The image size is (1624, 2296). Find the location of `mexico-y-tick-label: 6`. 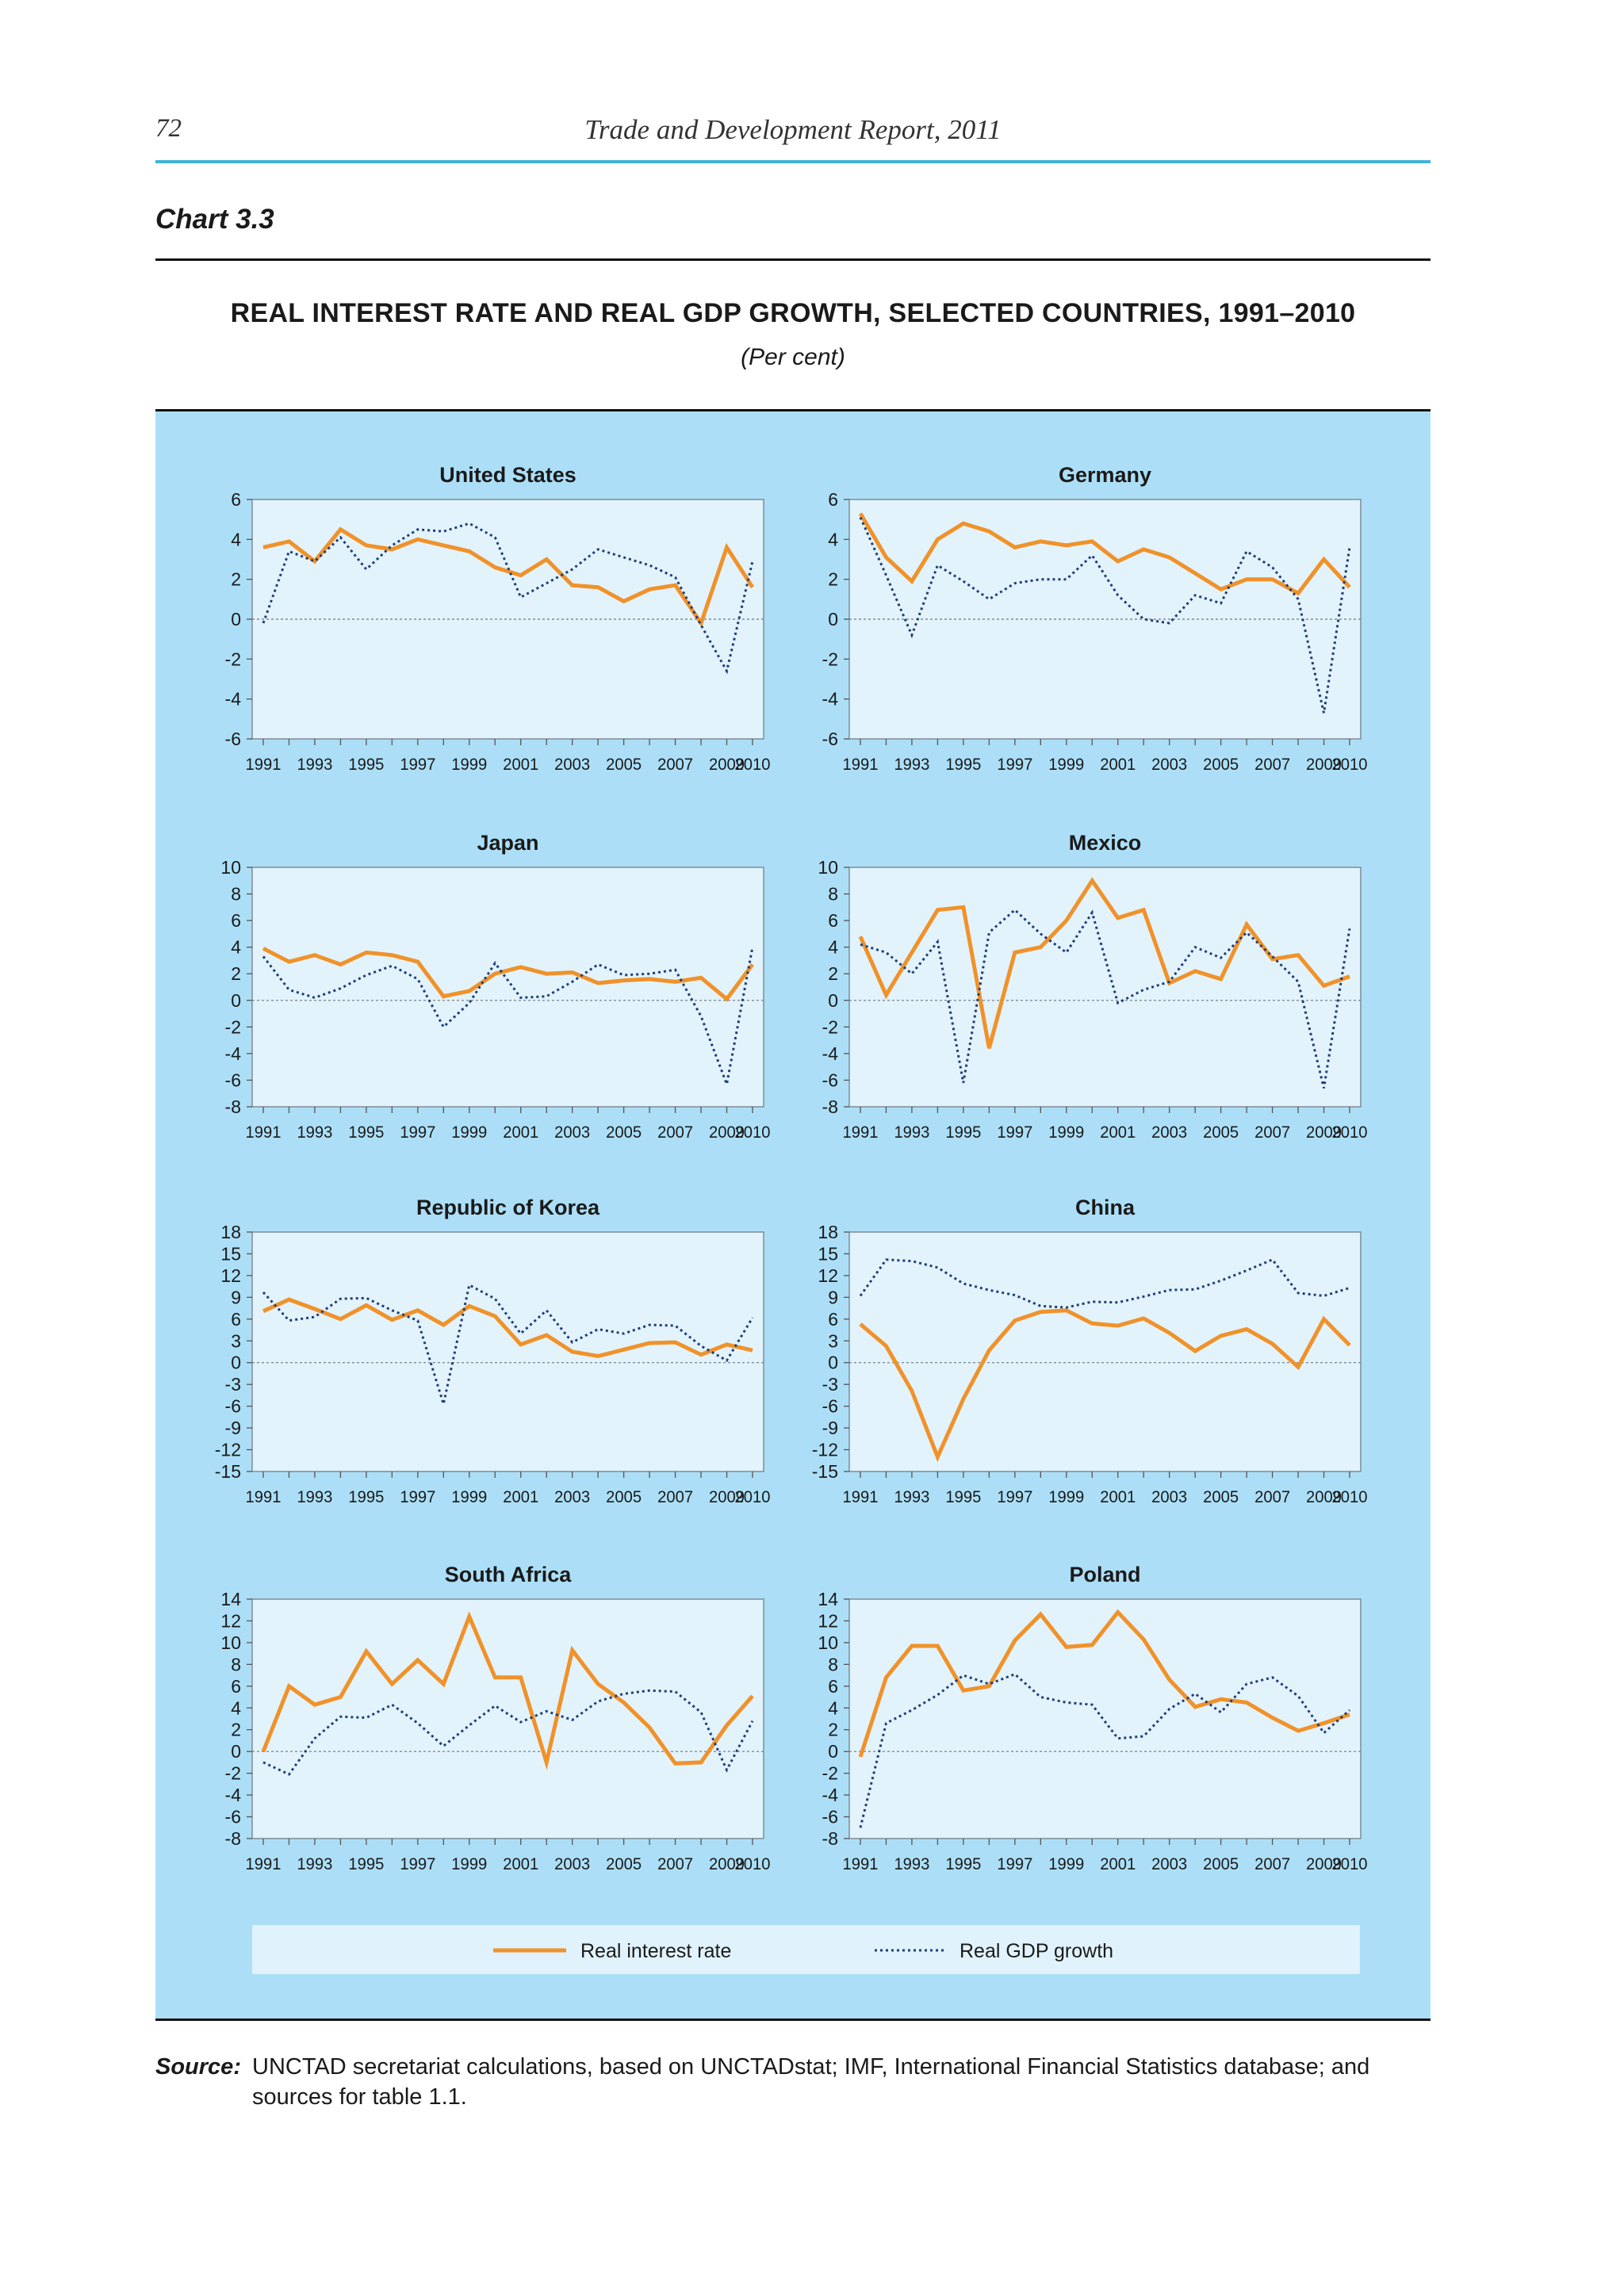

mexico-y-tick-label: 6 is located at coordinates (833, 920).